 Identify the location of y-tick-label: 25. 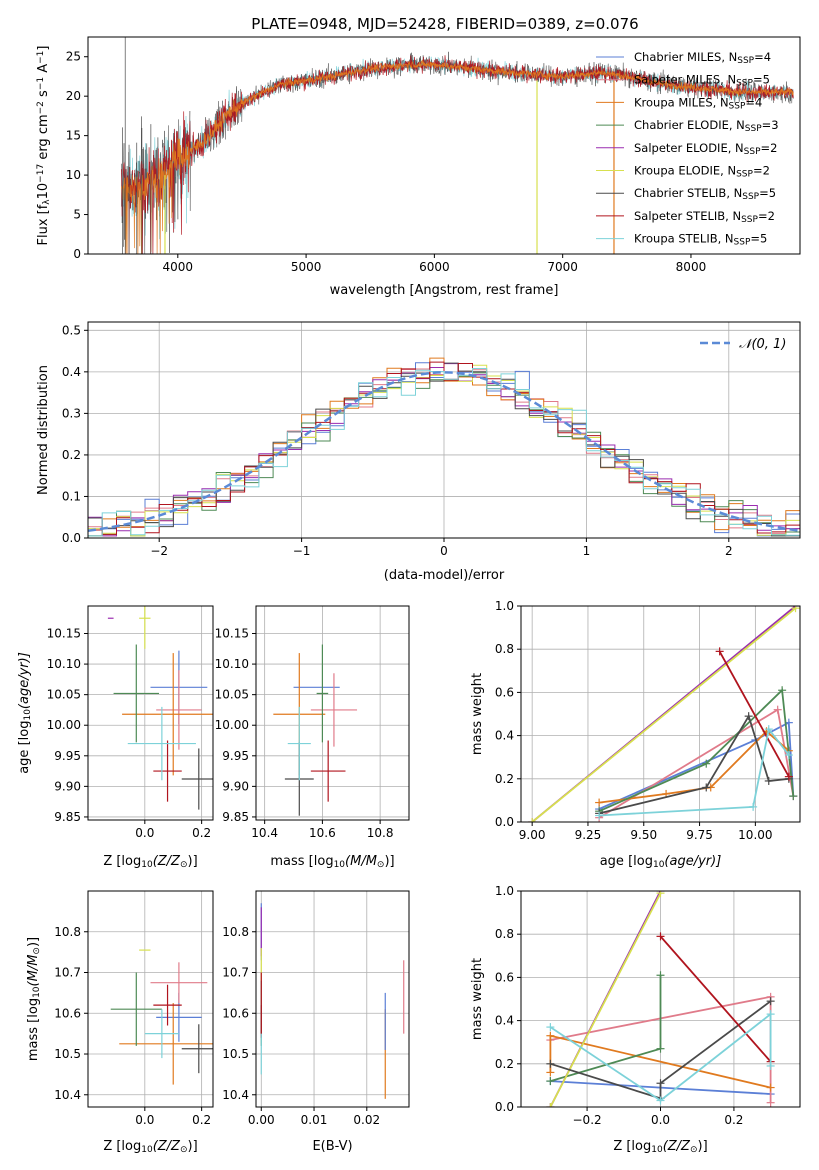
(73, 57).